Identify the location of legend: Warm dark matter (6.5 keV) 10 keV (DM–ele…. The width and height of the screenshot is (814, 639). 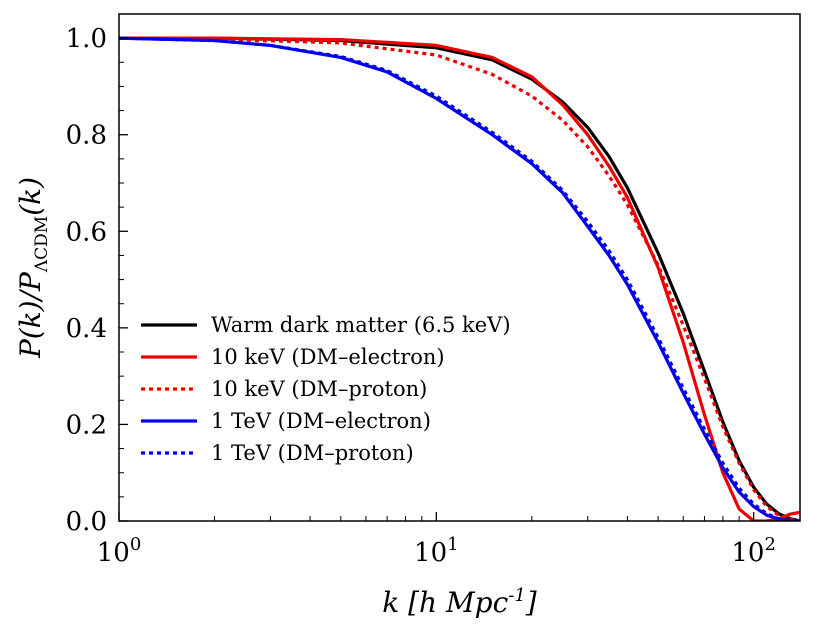
(326, 389).